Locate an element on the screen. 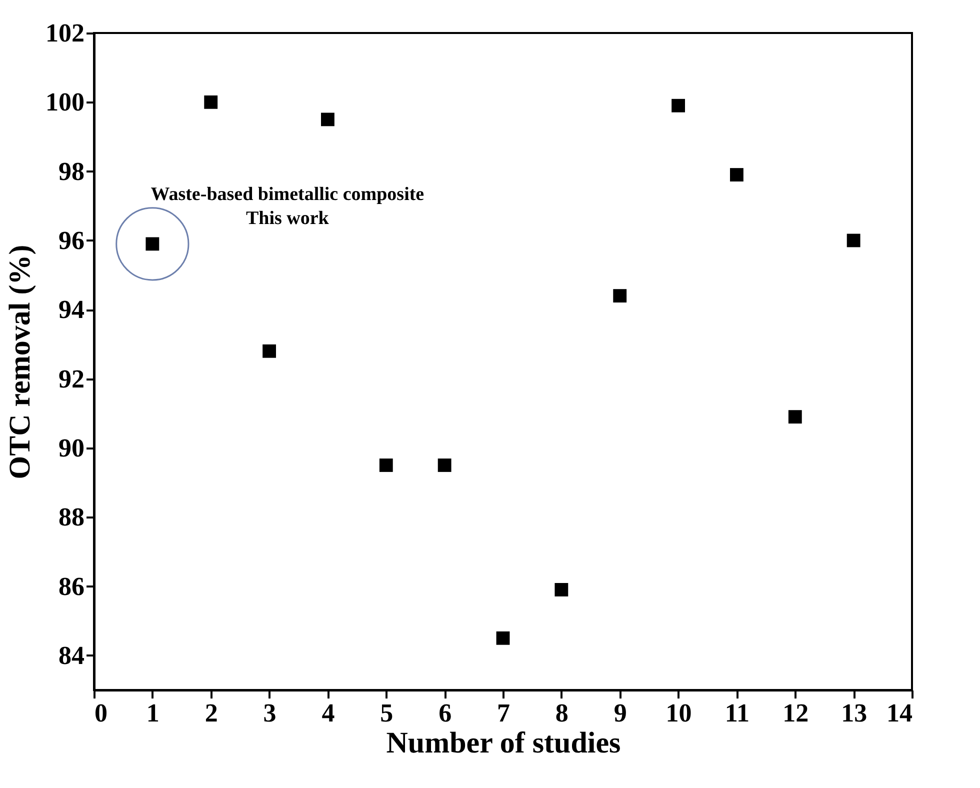 Image resolution: width=980 pixels, height=788 pixels. x-tick-label: 8 is located at coordinates (561, 713).